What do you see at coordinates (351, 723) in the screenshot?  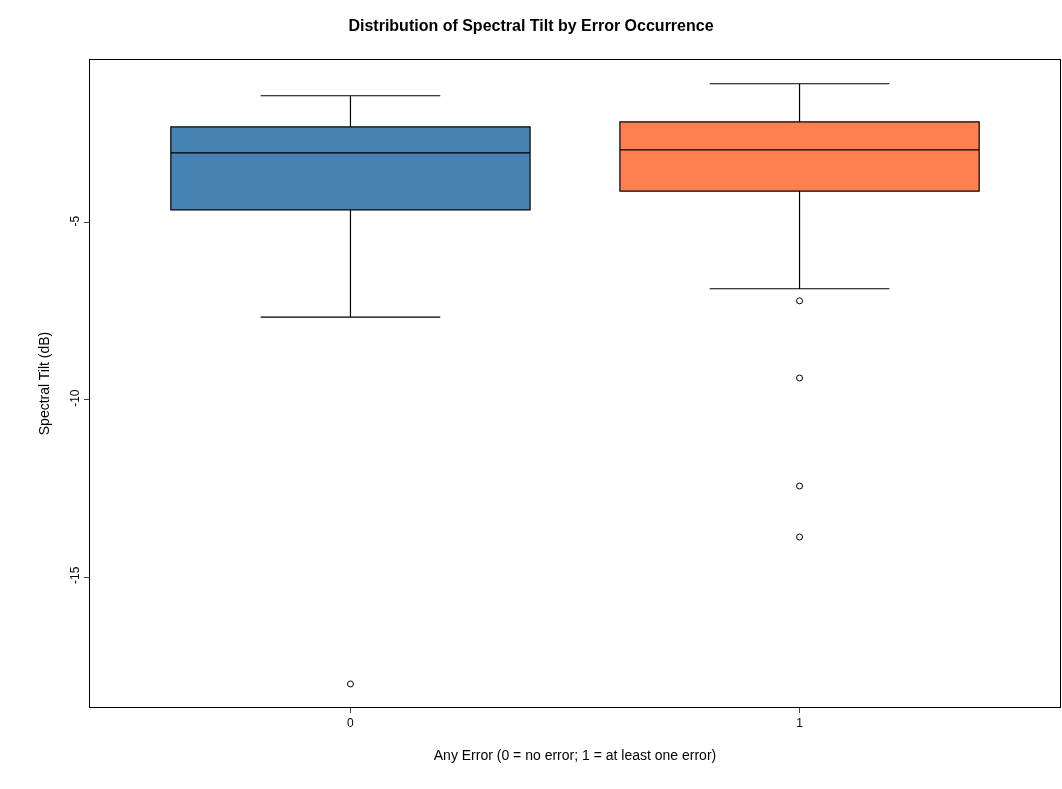 I see `x-tick-label: 0` at bounding box center [351, 723].